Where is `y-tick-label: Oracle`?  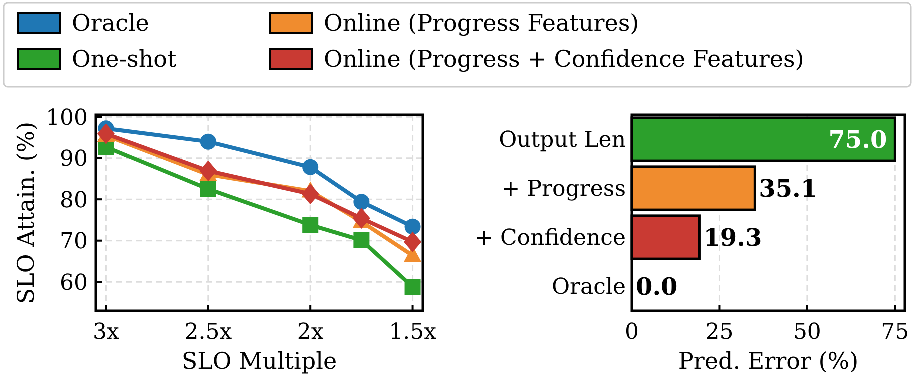 y-tick-label: Oracle is located at coordinates (589, 287).